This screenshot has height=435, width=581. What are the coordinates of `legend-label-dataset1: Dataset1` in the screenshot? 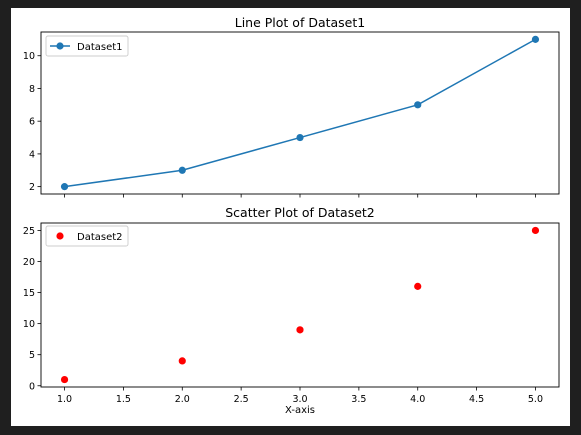 It's located at (100, 47).